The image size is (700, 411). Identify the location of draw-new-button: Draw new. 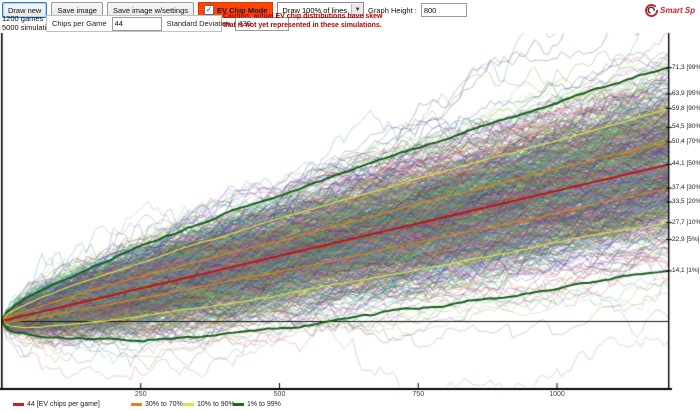
(25, 10).